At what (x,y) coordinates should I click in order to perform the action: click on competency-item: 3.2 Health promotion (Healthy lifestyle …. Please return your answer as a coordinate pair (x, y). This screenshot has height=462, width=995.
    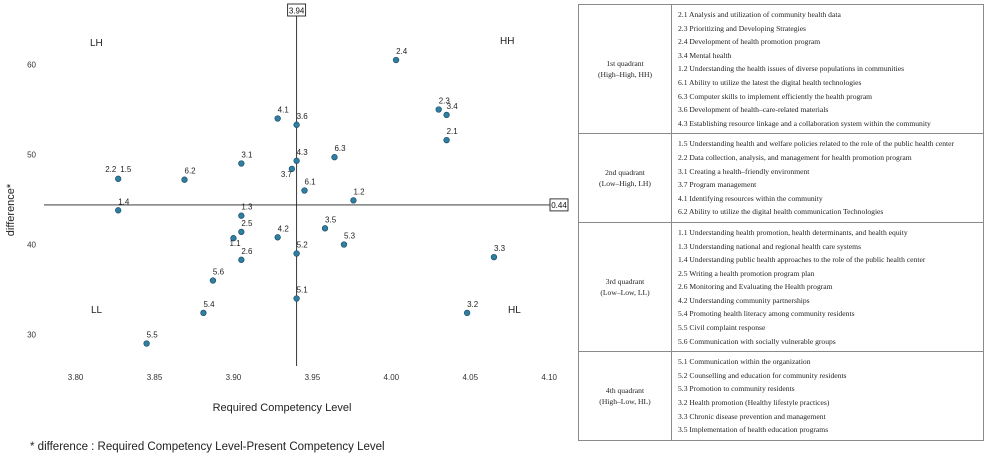
    Looking at the image, I should click on (754, 403).